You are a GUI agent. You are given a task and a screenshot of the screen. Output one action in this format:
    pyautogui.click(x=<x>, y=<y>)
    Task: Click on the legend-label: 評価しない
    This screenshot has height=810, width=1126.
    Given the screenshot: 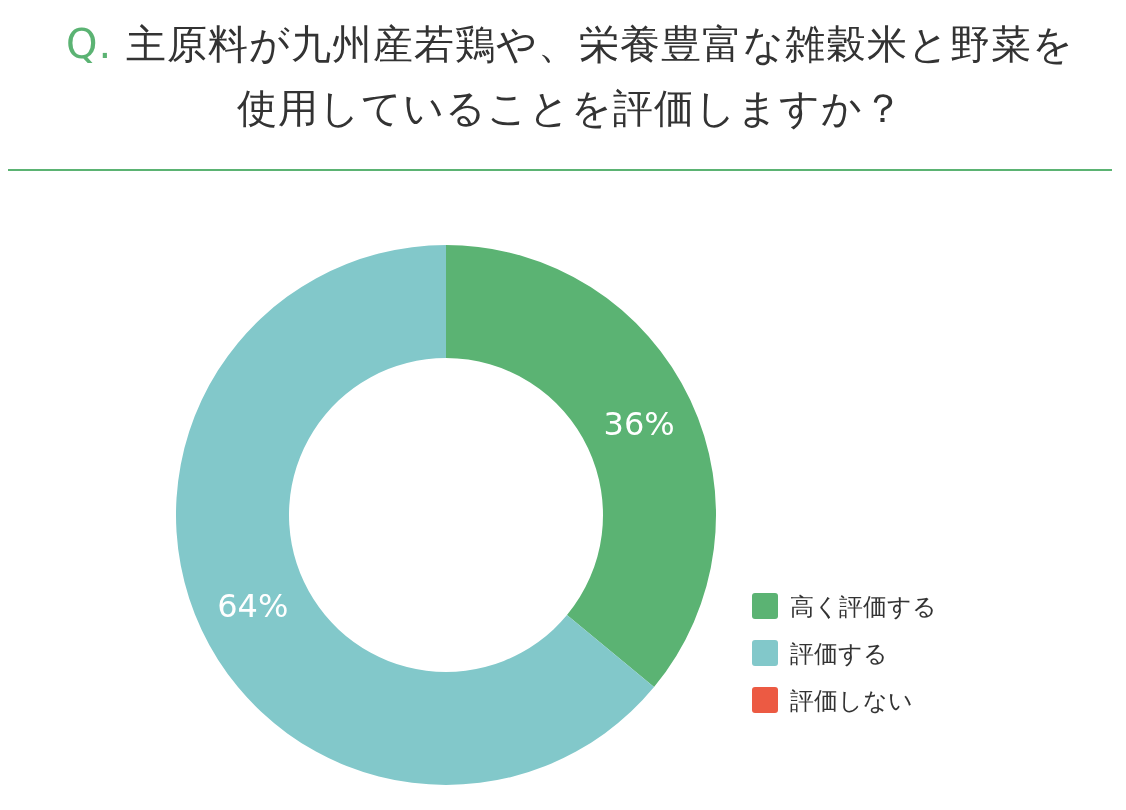 What is the action you would take?
    pyautogui.click(x=851, y=701)
    